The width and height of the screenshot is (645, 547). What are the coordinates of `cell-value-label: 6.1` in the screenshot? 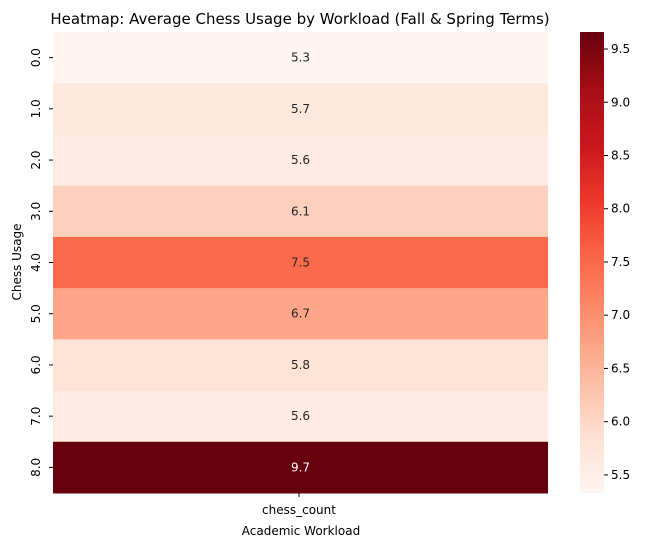 It's located at (300, 211).